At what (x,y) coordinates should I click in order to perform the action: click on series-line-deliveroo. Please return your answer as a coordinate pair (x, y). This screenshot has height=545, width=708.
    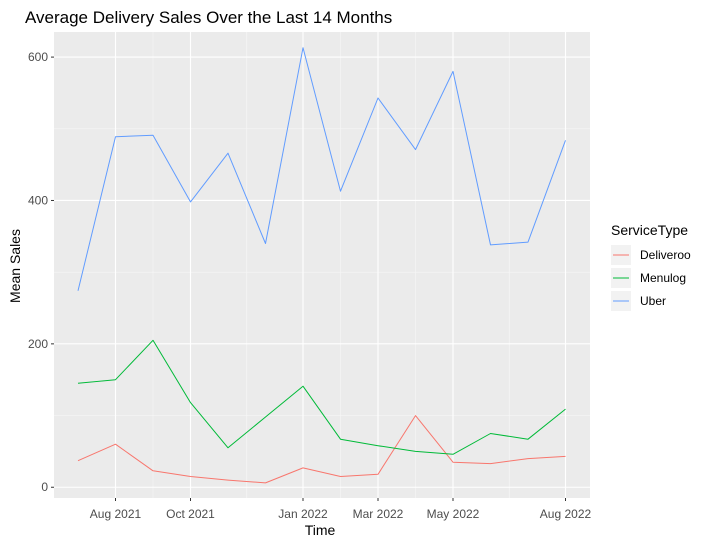
    Looking at the image, I should click on (321, 449).